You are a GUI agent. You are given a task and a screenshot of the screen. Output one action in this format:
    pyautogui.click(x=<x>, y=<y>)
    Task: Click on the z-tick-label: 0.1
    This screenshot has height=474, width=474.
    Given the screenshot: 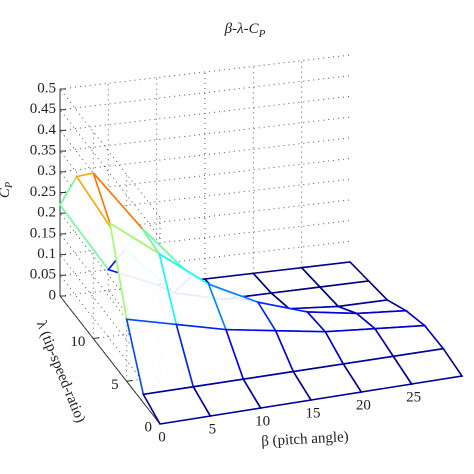 What is the action you would take?
    pyautogui.click(x=46, y=254)
    